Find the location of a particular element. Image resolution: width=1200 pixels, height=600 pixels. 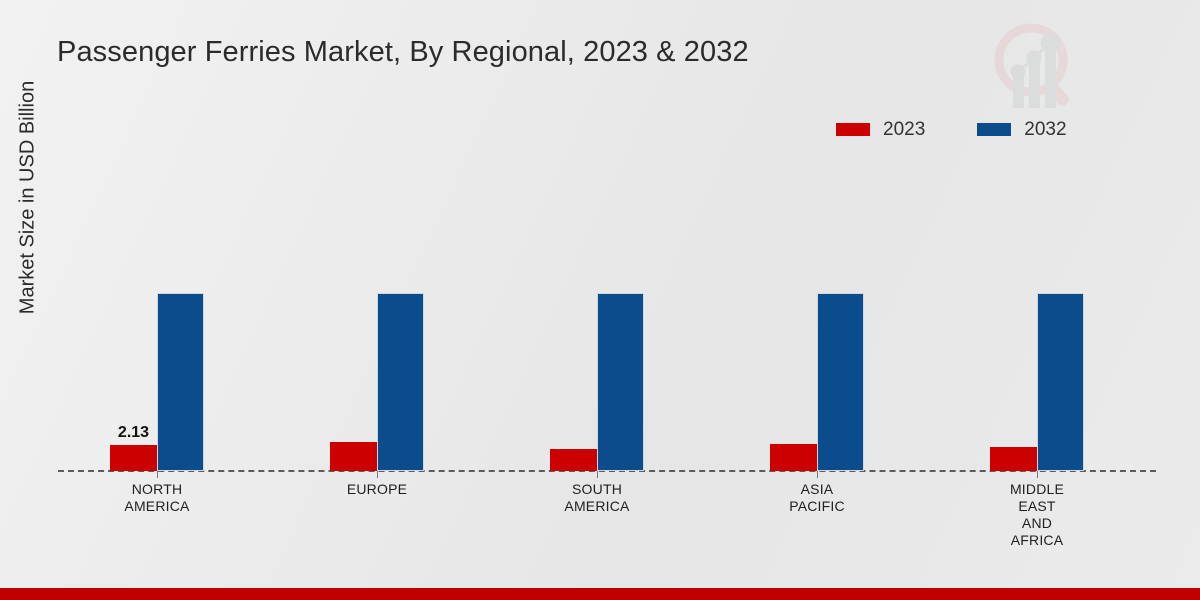

market-research-magnifier-logo-icon is located at coordinates (1035, 66).